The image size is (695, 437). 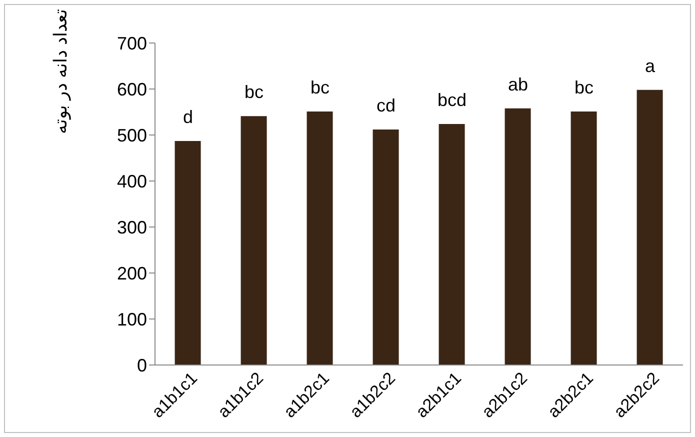 I want to click on annotation: cd, so click(x=386, y=105).